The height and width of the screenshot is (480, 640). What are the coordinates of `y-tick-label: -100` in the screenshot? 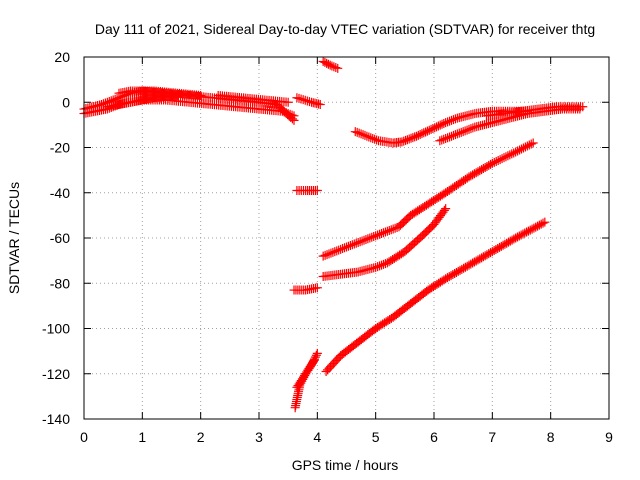 It's located at (56, 329).